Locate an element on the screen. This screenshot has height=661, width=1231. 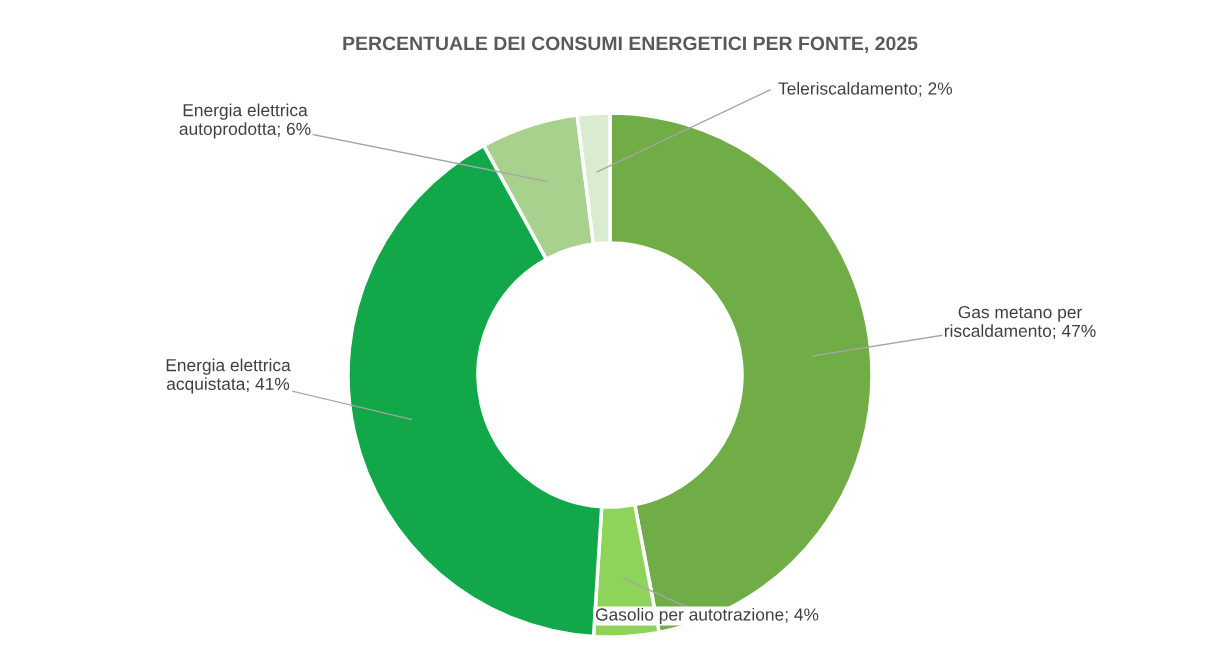
chart-title: PERCENTUALE DEI CONSUMI ENERGETICI PER FONTE, 2025 is located at coordinates (630, 45).